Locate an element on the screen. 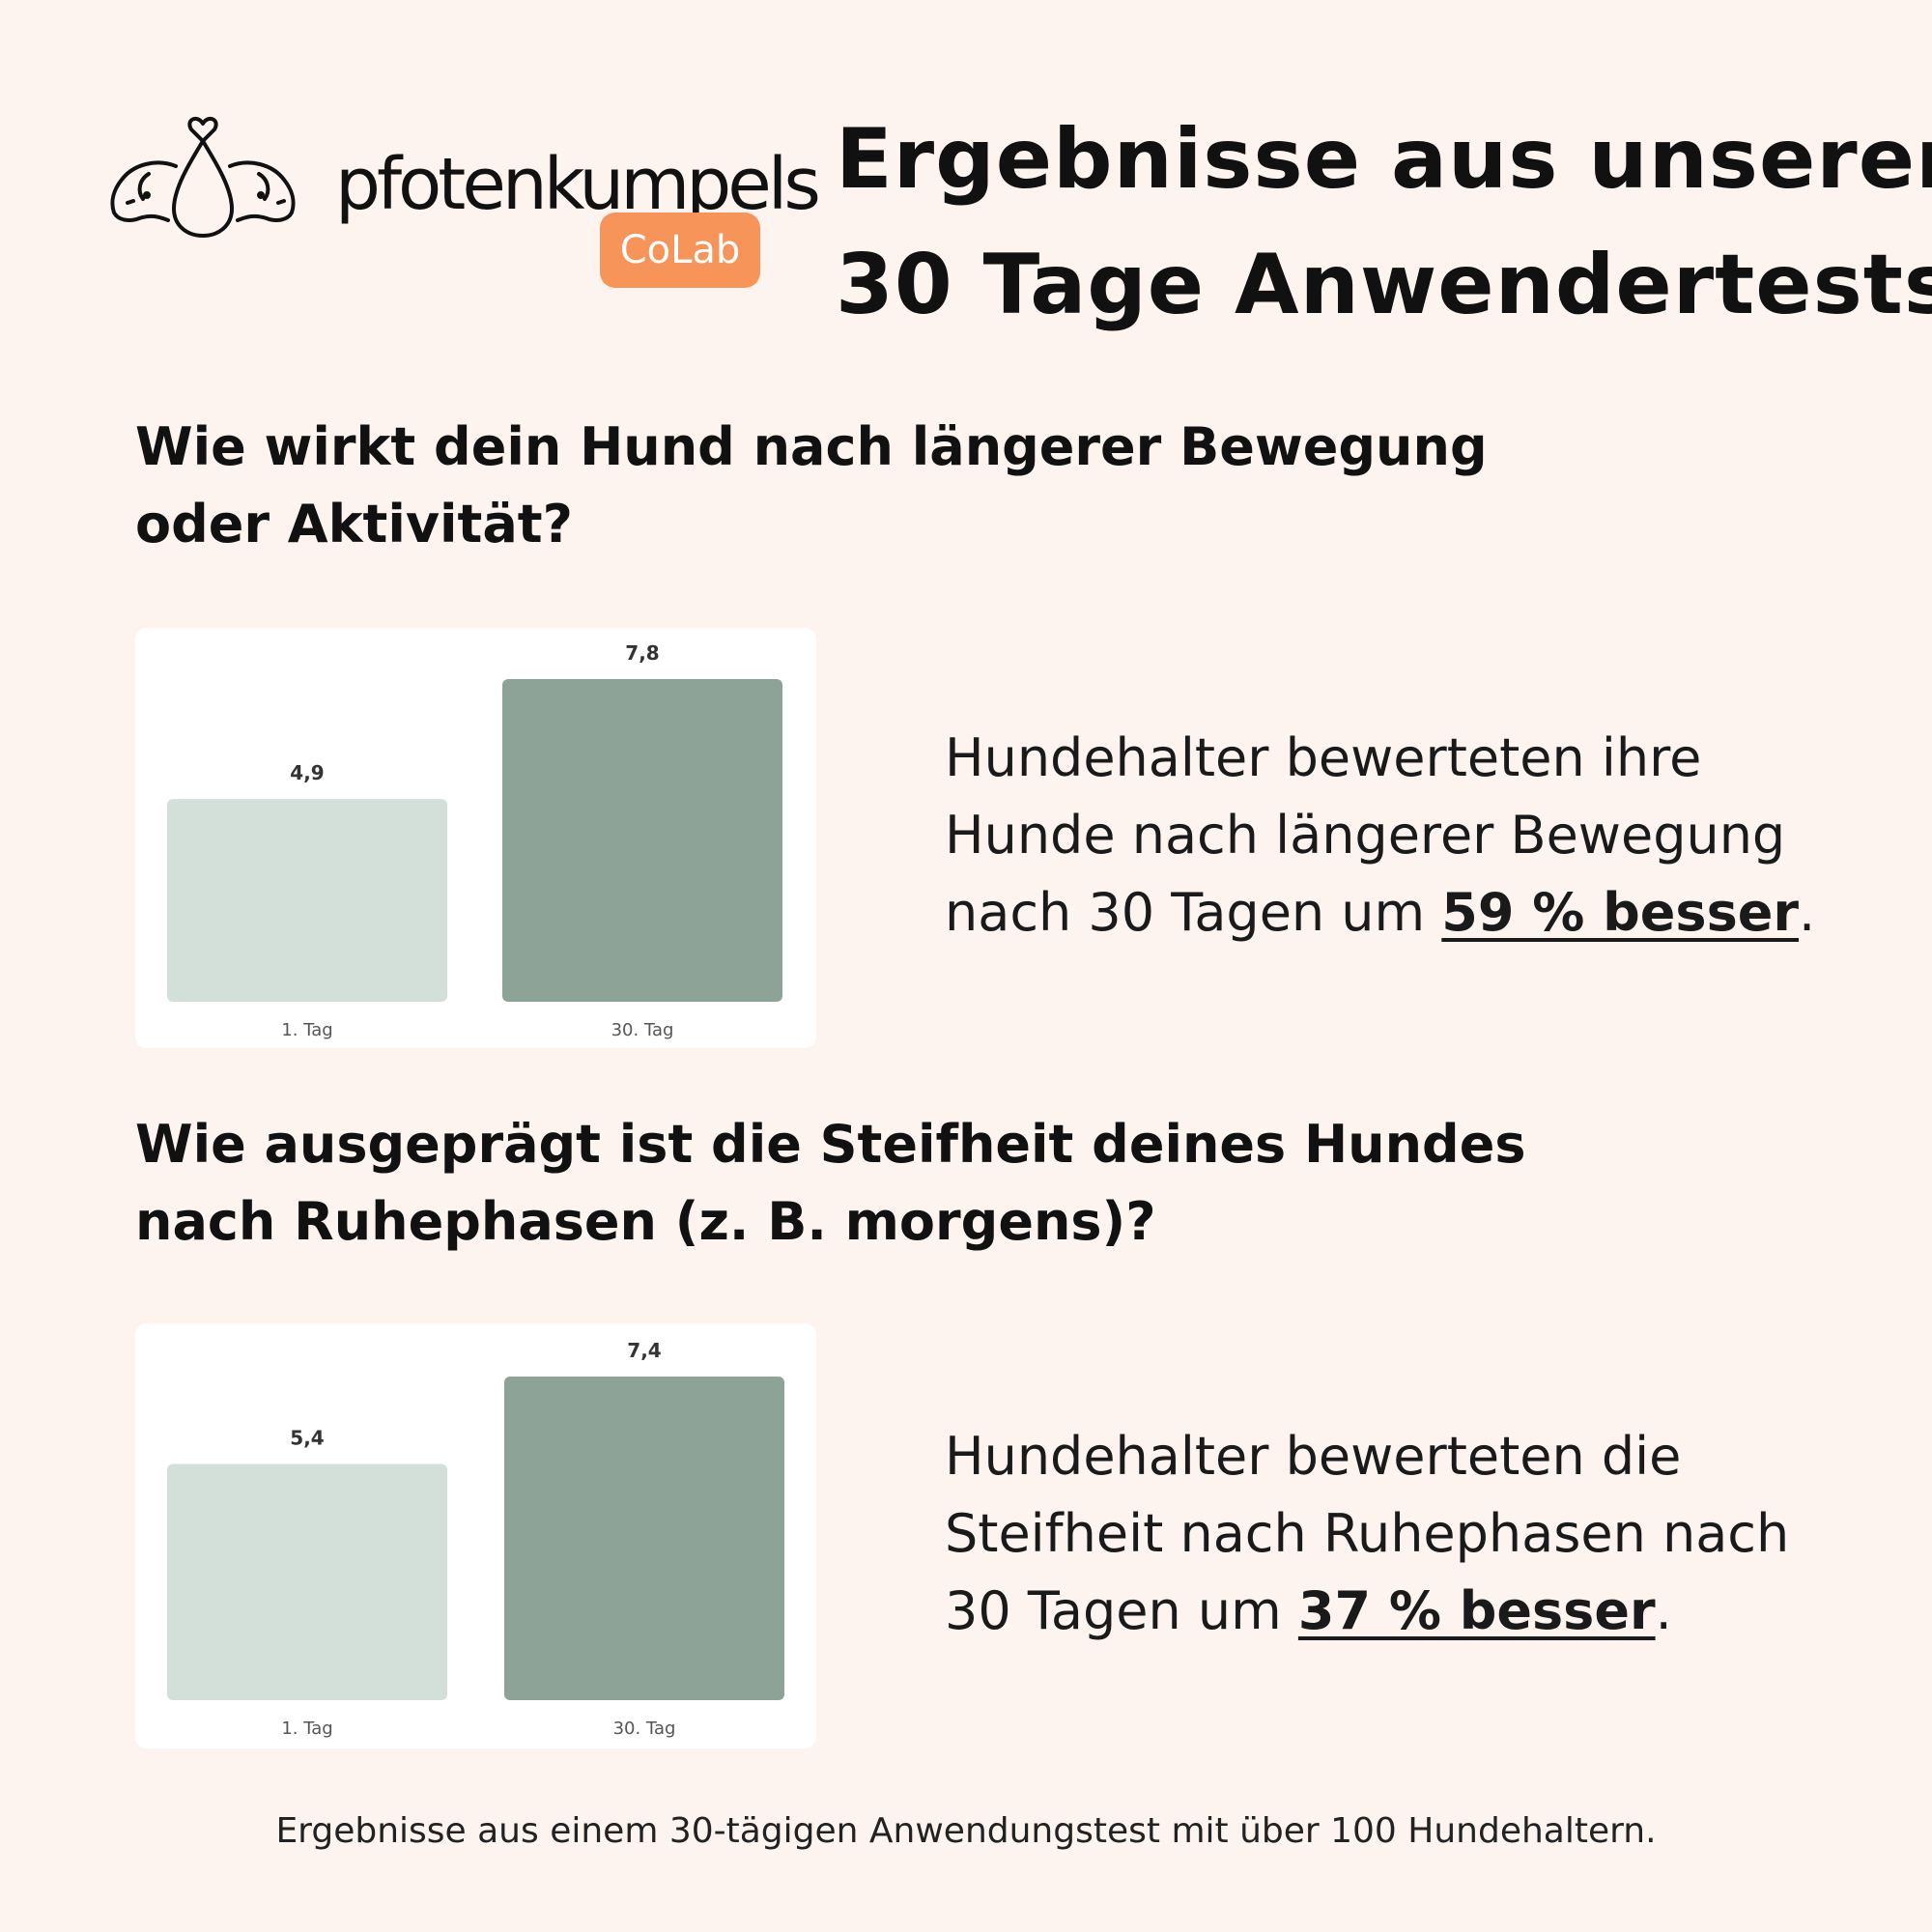 This screenshot has width=1932, height=1932. result-2-line-2: Steifheit nach Ruhephasen nach is located at coordinates (1367, 1533).